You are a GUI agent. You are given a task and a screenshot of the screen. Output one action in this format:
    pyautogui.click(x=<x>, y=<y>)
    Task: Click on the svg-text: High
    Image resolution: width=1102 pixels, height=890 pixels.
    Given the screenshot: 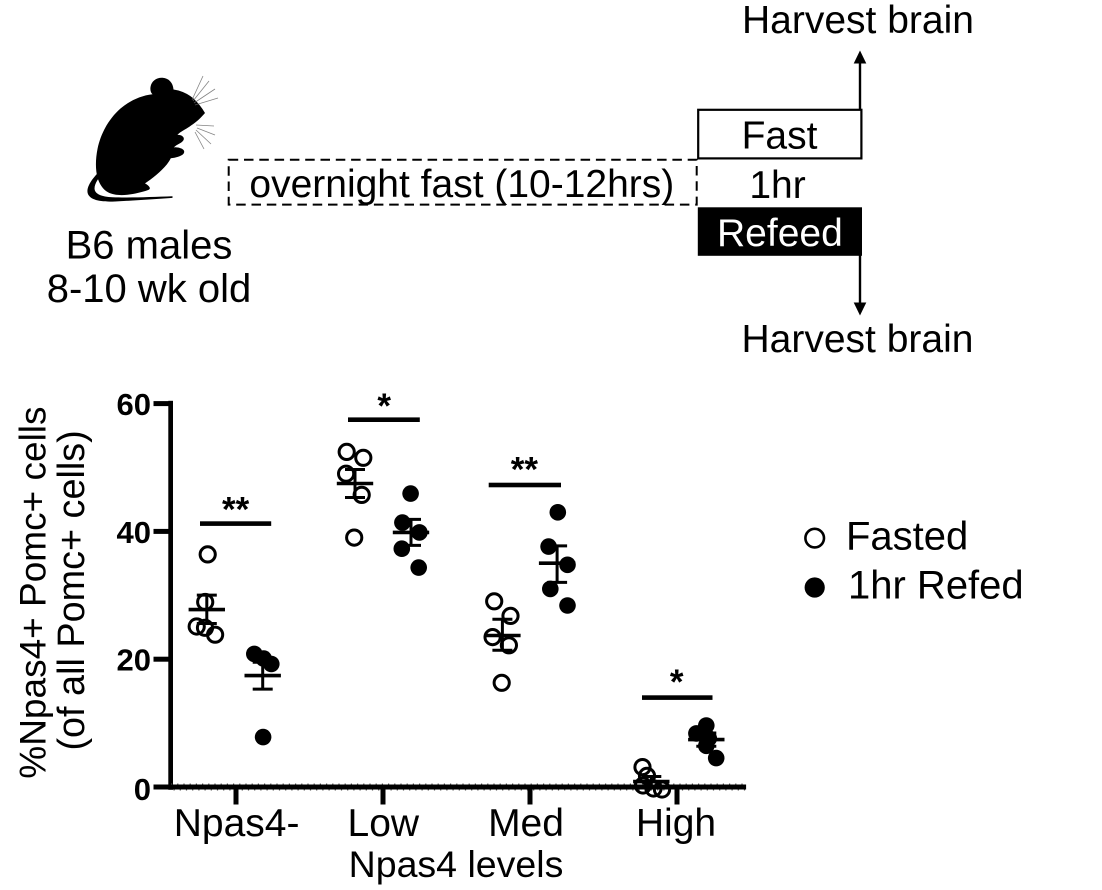 What is the action you would take?
    pyautogui.click(x=676, y=823)
    